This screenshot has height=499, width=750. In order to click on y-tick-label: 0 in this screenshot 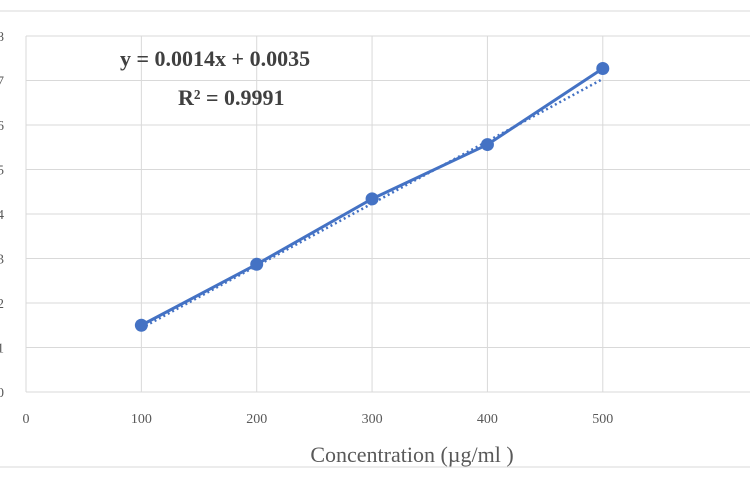, I will do `click(2, 393)`.